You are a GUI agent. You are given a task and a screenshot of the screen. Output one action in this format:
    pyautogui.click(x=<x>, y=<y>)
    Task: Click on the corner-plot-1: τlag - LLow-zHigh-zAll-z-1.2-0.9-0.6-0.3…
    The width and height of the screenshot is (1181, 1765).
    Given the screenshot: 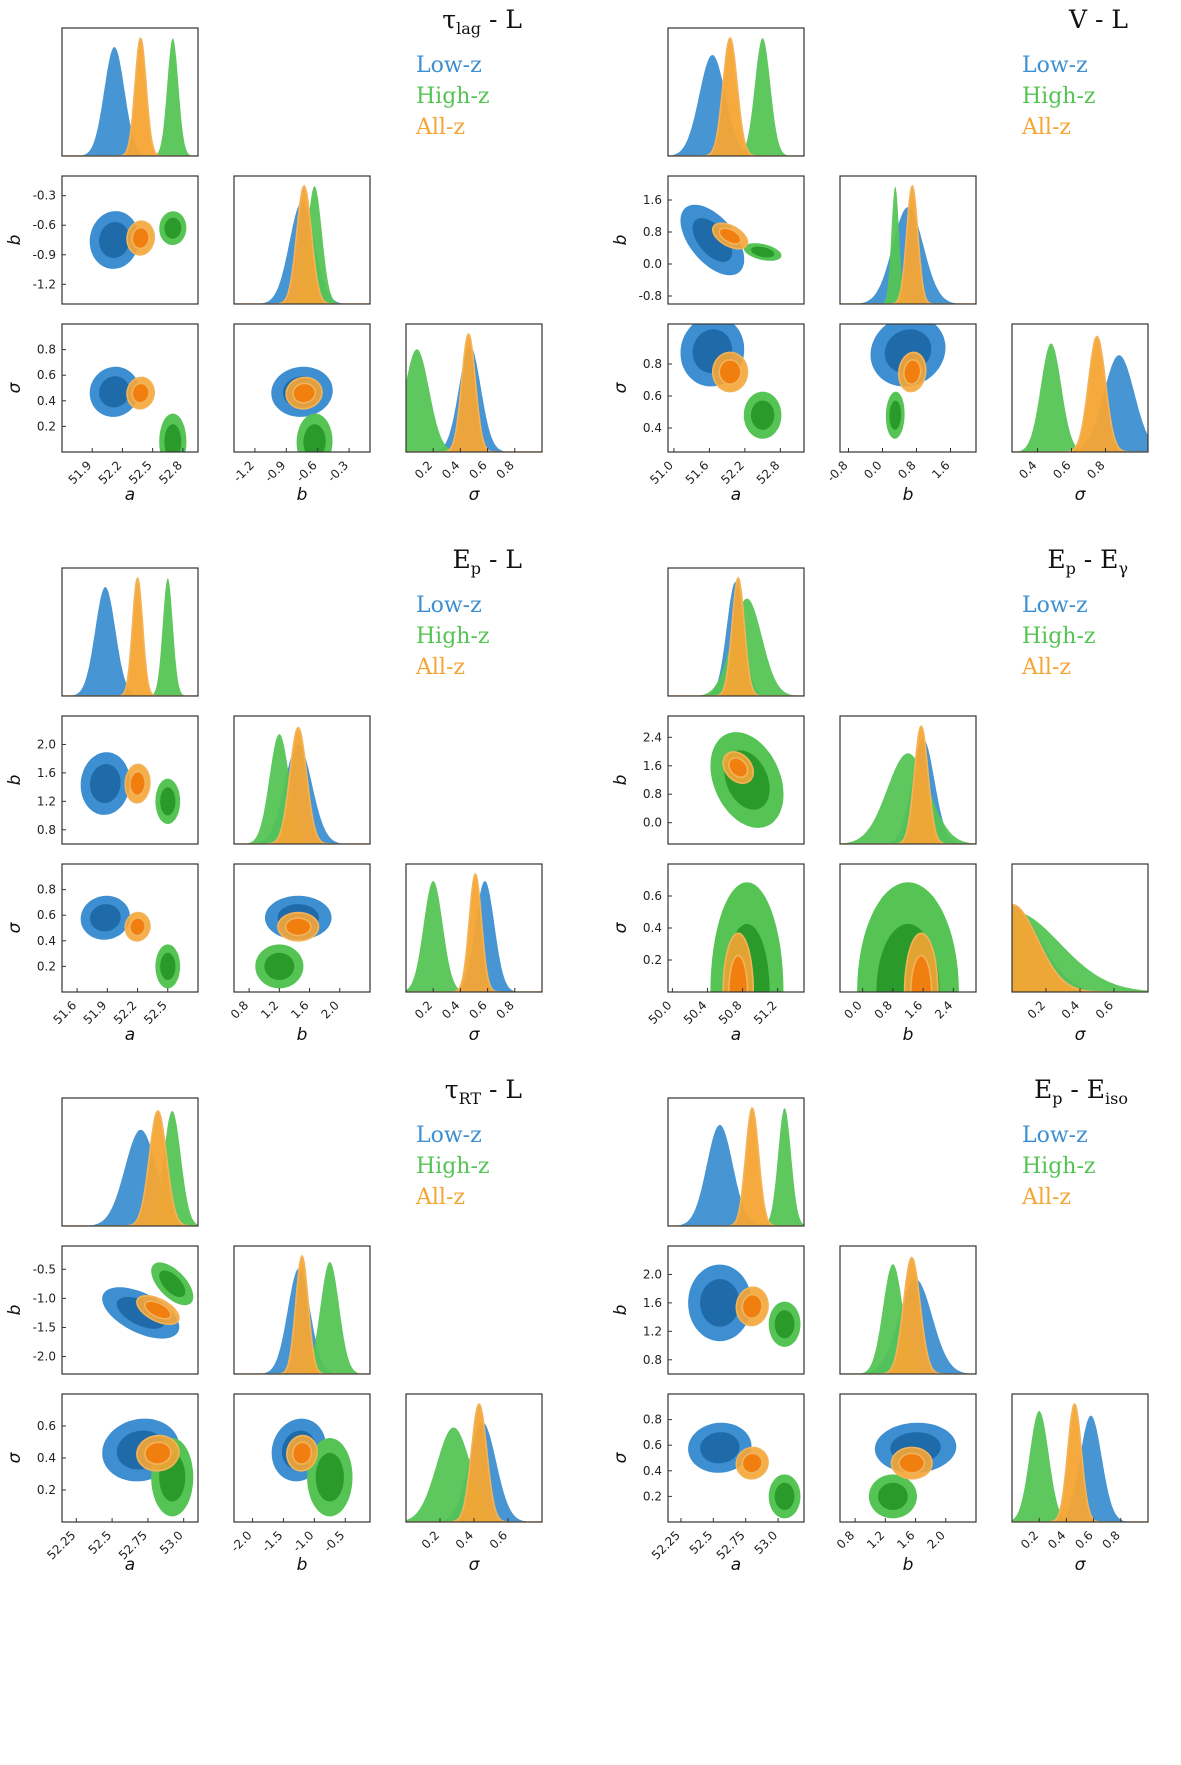 What is the action you would take?
    pyautogui.click(x=274, y=255)
    